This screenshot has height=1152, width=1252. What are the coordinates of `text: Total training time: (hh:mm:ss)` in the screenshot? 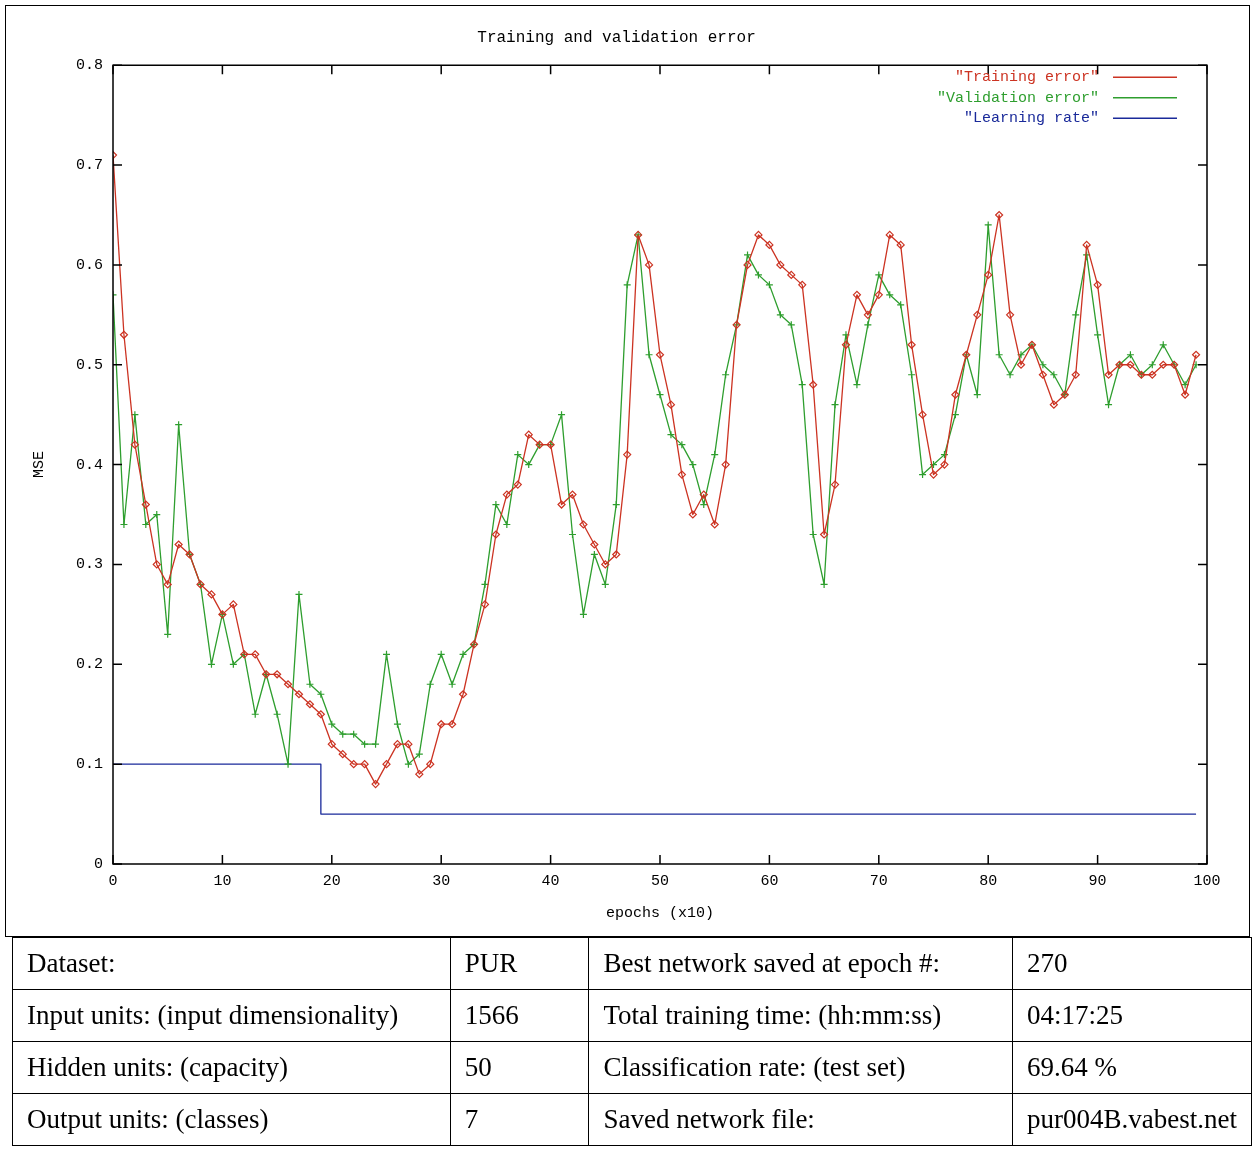 It's located at (800, 1015).